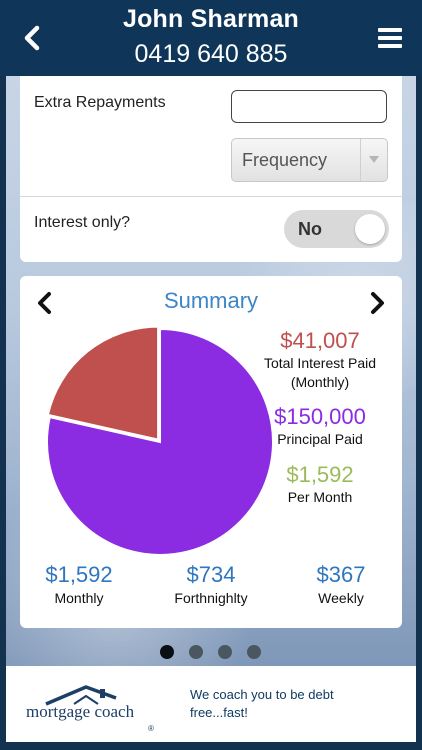  What do you see at coordinates (211, 19) in the screenshot?
I see `contact-name: John Sharman` at bounding box center [211, 19].